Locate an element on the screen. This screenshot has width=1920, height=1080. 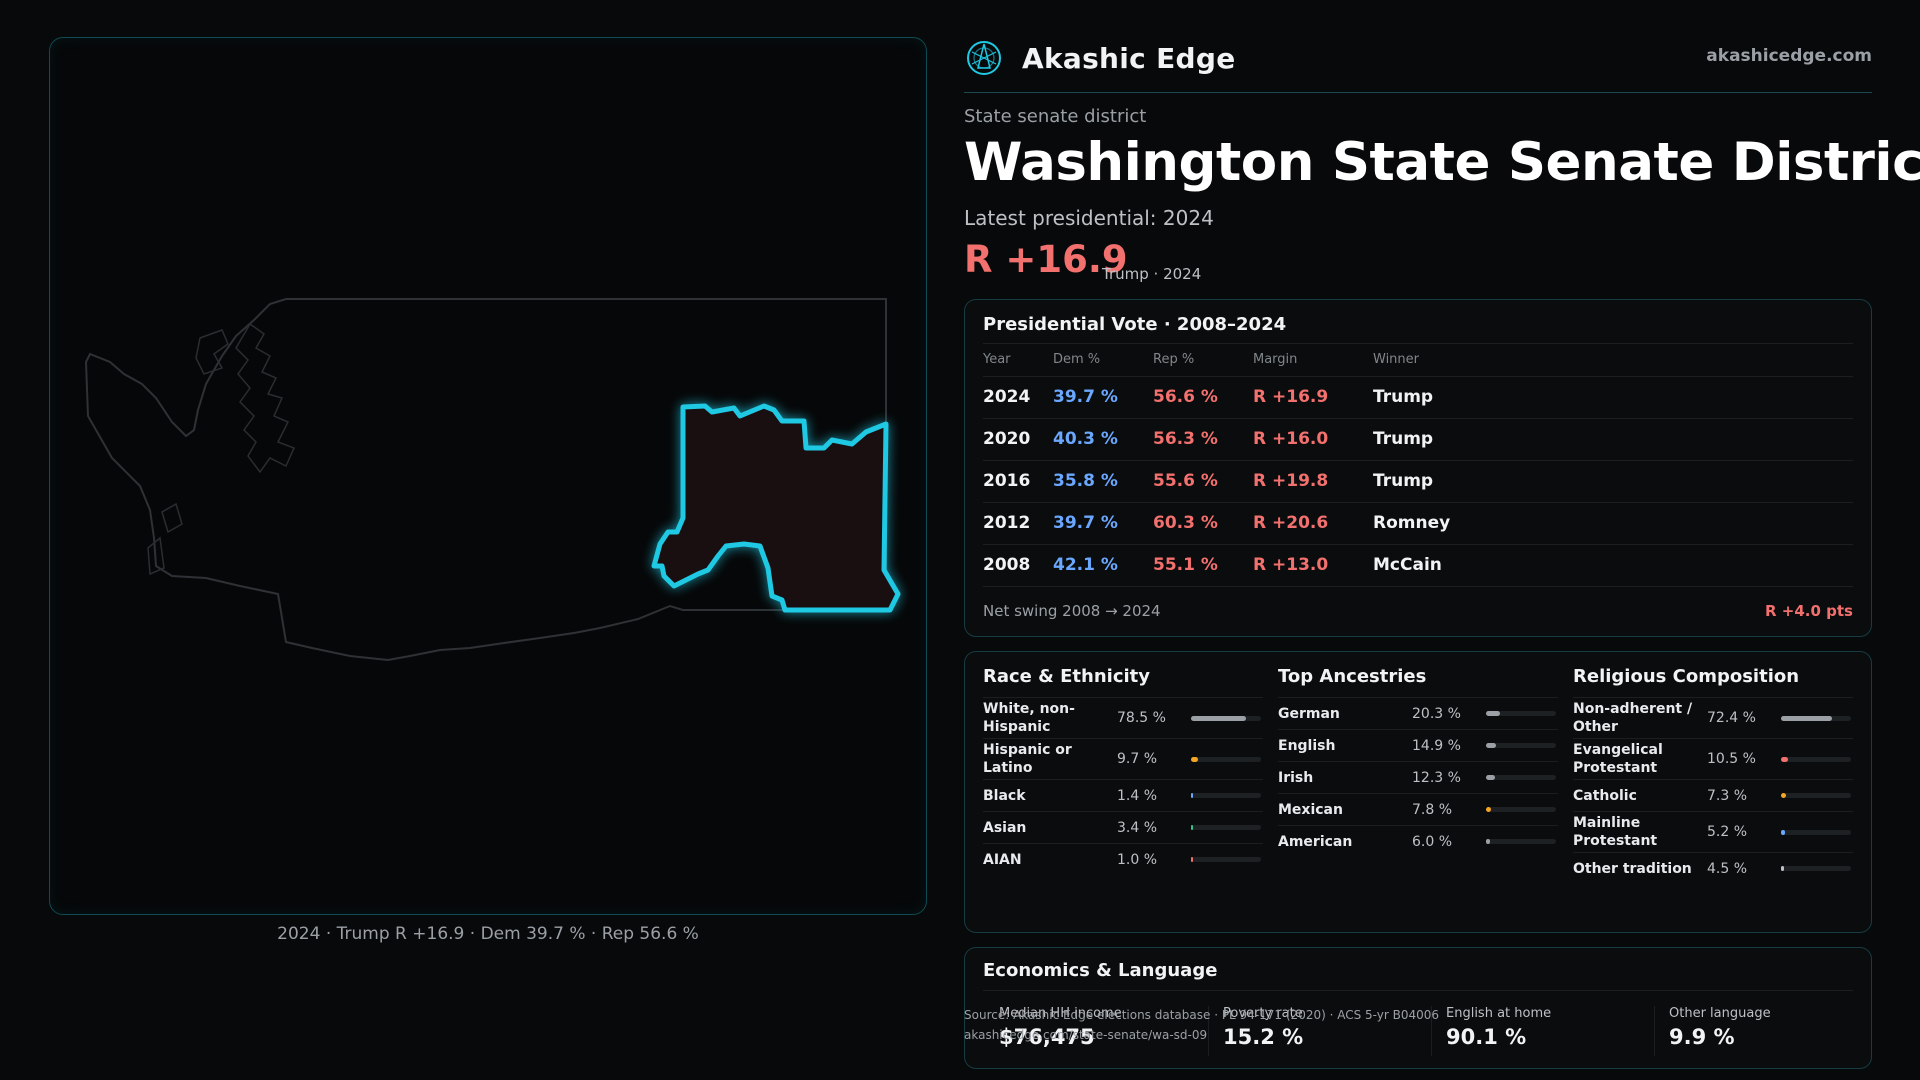
brand: Akashic Edge is located at coordinates (1100, 58).